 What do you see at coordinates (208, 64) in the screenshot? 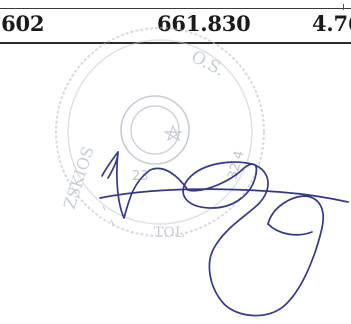
I see `stamp-text-top: O.S.` at bounding box center [208, 64].